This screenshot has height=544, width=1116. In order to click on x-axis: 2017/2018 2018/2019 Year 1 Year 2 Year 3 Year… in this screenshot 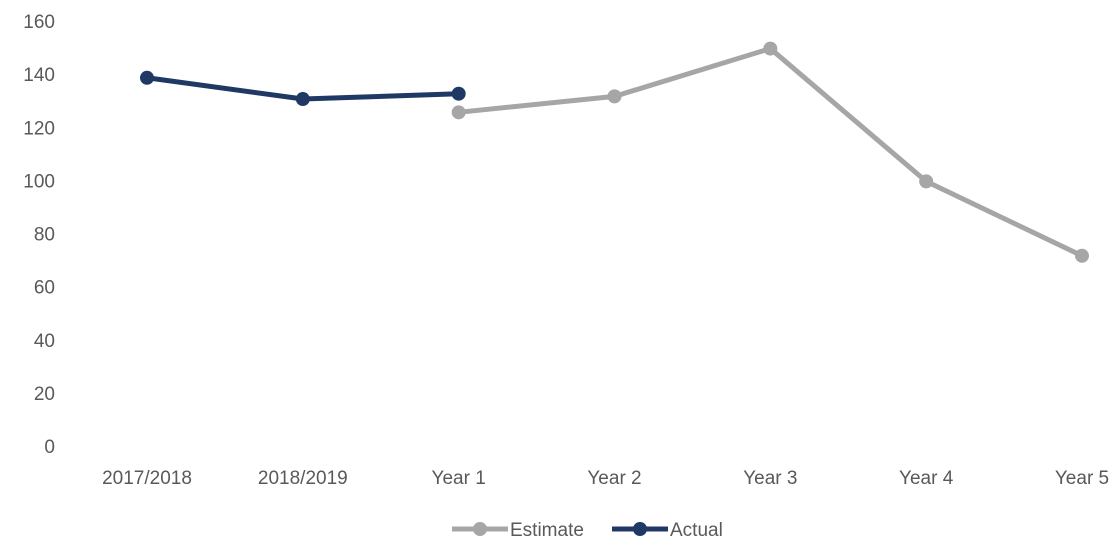, I will do `click(605, 478)`.